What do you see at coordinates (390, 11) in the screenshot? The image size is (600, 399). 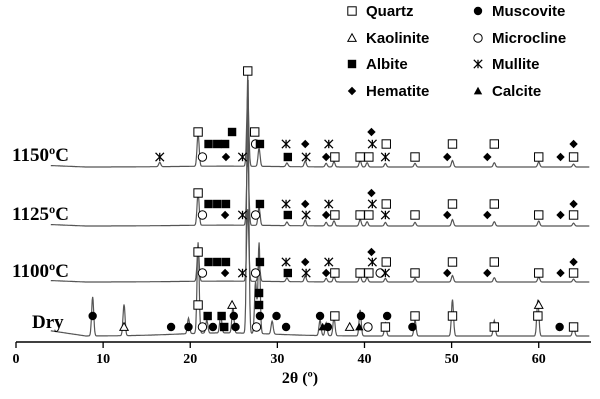 I see `legend-label: Quartz` at bounding box center [390, 11].